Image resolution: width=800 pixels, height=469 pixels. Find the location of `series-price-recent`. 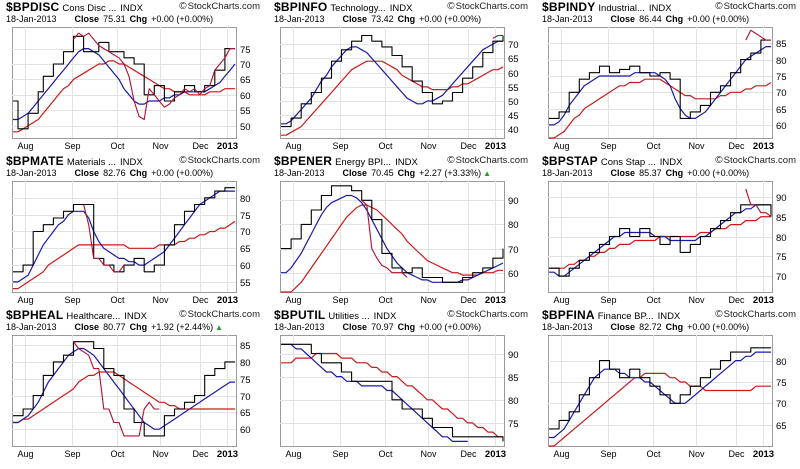

series-price-recent is located at coordinates (116, 389).